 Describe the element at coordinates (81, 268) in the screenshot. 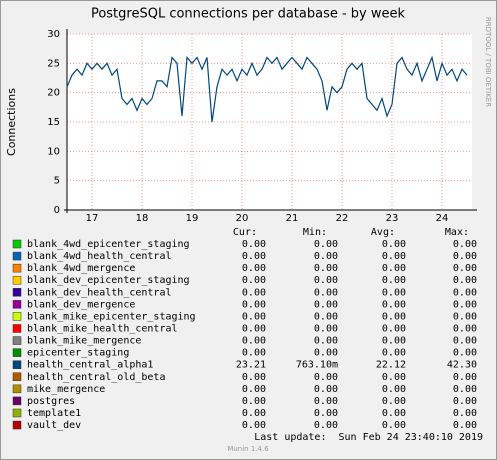

I see `legend-label: blank_4wd_mergence` at that location.